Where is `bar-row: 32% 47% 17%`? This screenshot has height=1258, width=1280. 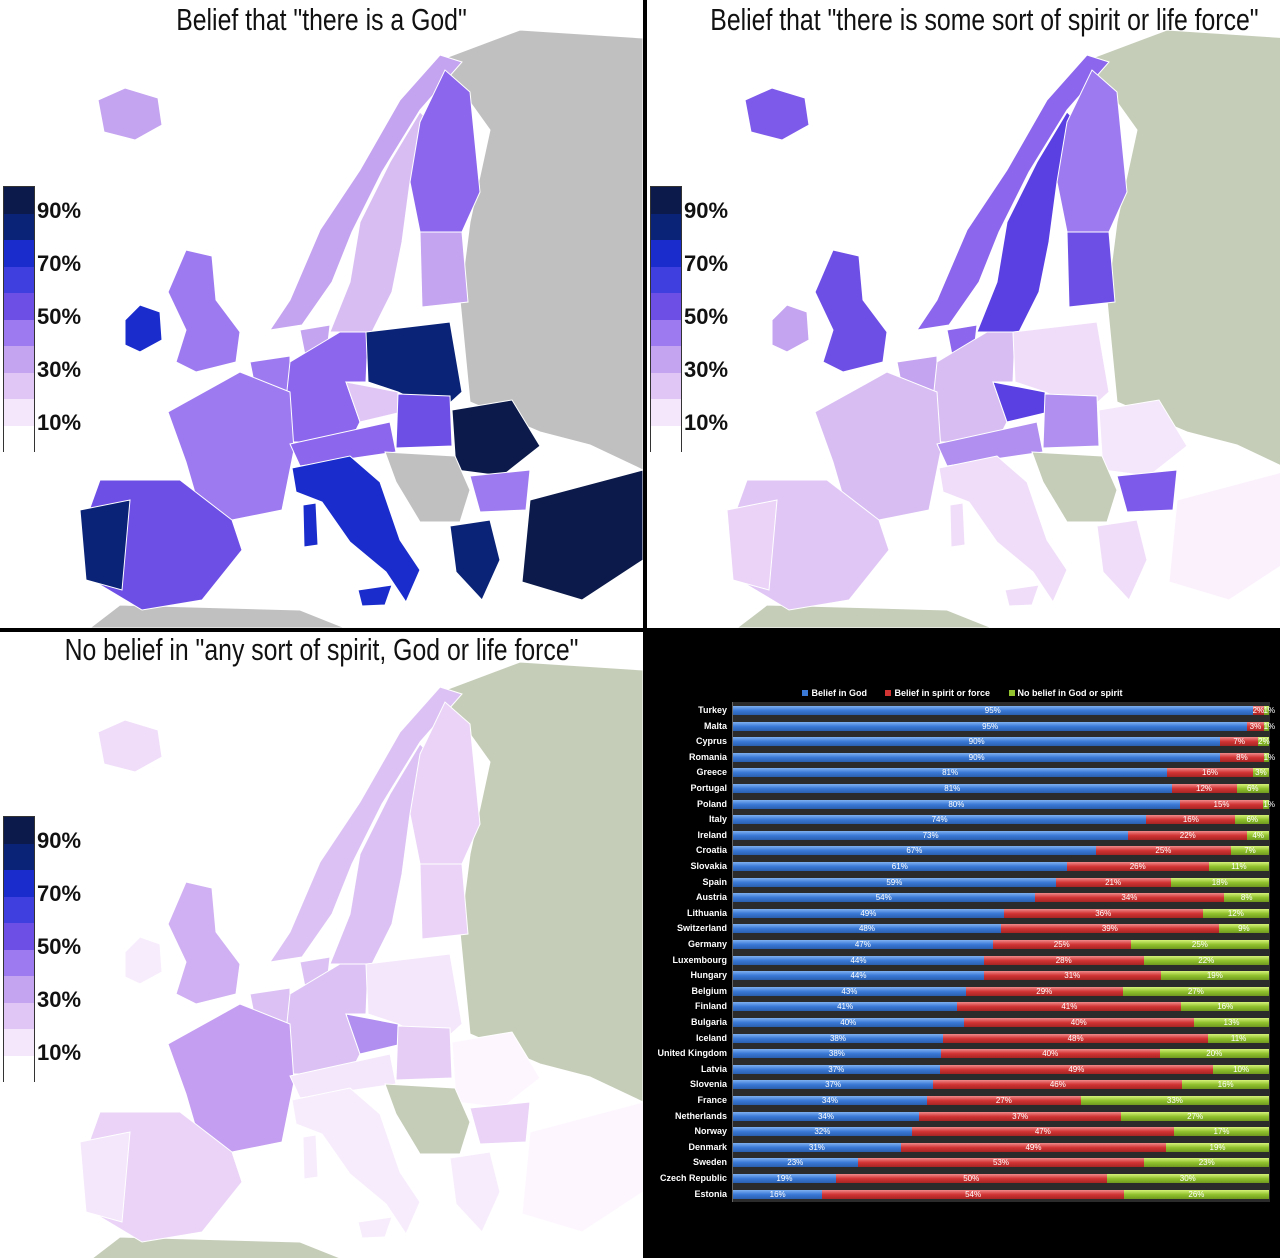
bar-row: 32% 47% 17% is located at coordinates (1001, 1132).